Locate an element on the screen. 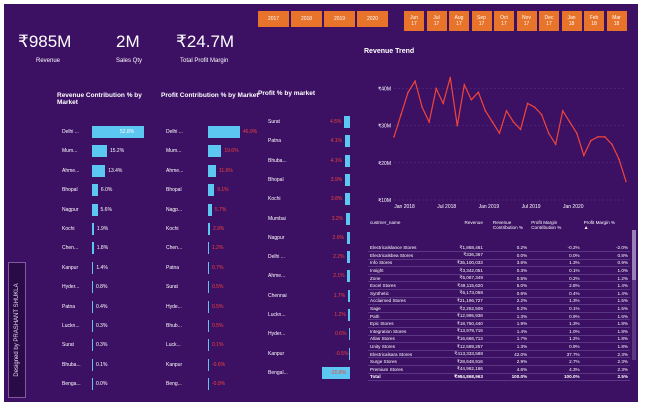 The height and width of the screenshot is (408, 650). table-row: Surge Stores ₹28,648,916 2.9% 2.7% 2.3% is located at coordinates (499, 361).